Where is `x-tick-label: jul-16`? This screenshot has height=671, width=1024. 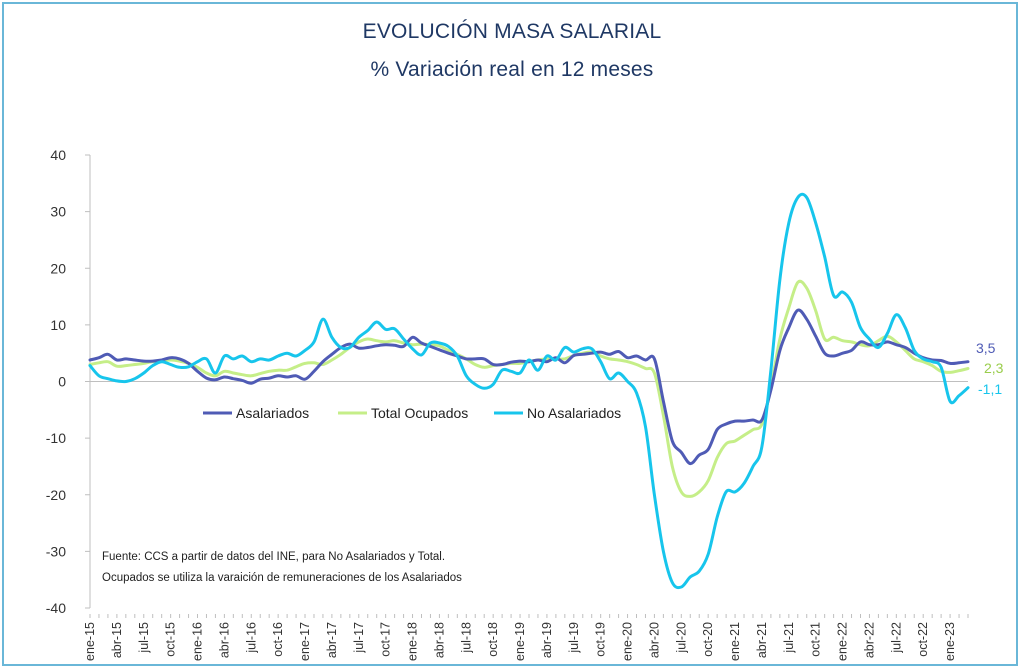 x-tick-label: jul-16 is located at coordinates (251, 638).